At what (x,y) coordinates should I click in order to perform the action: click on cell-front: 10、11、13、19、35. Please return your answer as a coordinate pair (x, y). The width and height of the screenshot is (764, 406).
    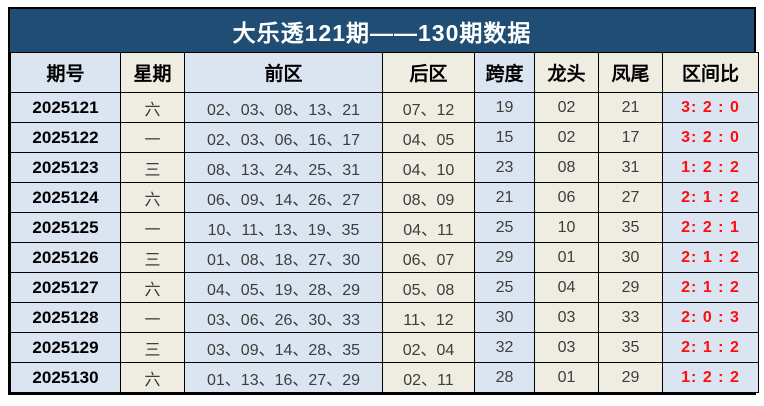
    Looking at the image, I should click on (283, 227).